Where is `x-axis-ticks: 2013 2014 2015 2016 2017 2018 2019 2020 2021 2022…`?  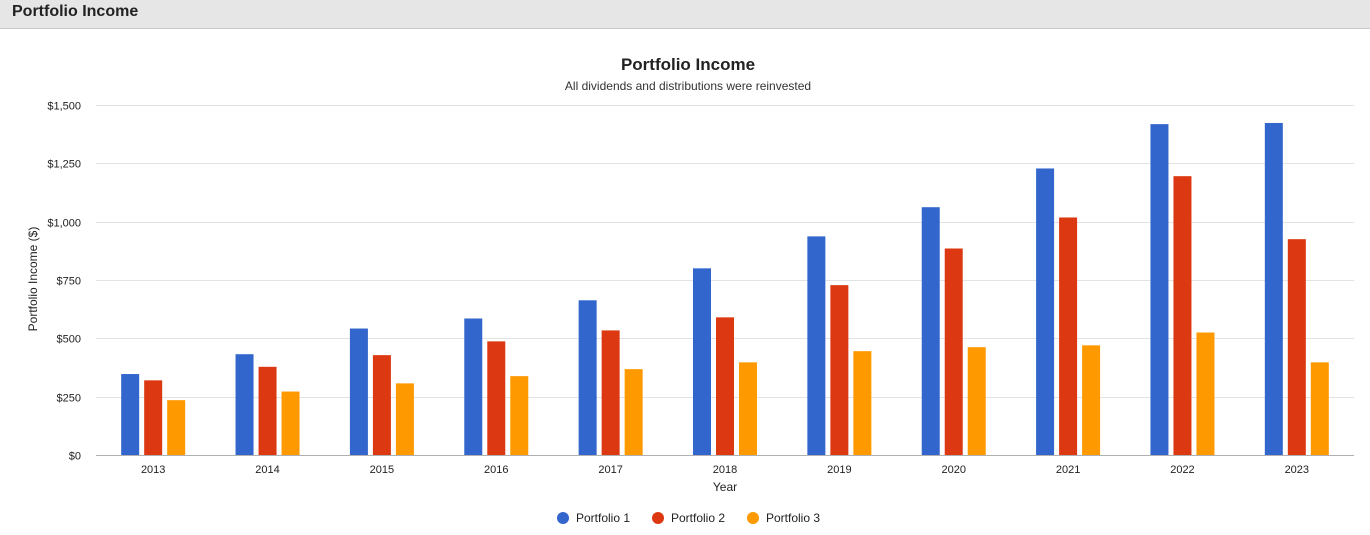
x-axis-ticks: 2013 2014 2015 2016 2017 2018 2019 2020 2021 2022… is located at coordinates (725, 470).